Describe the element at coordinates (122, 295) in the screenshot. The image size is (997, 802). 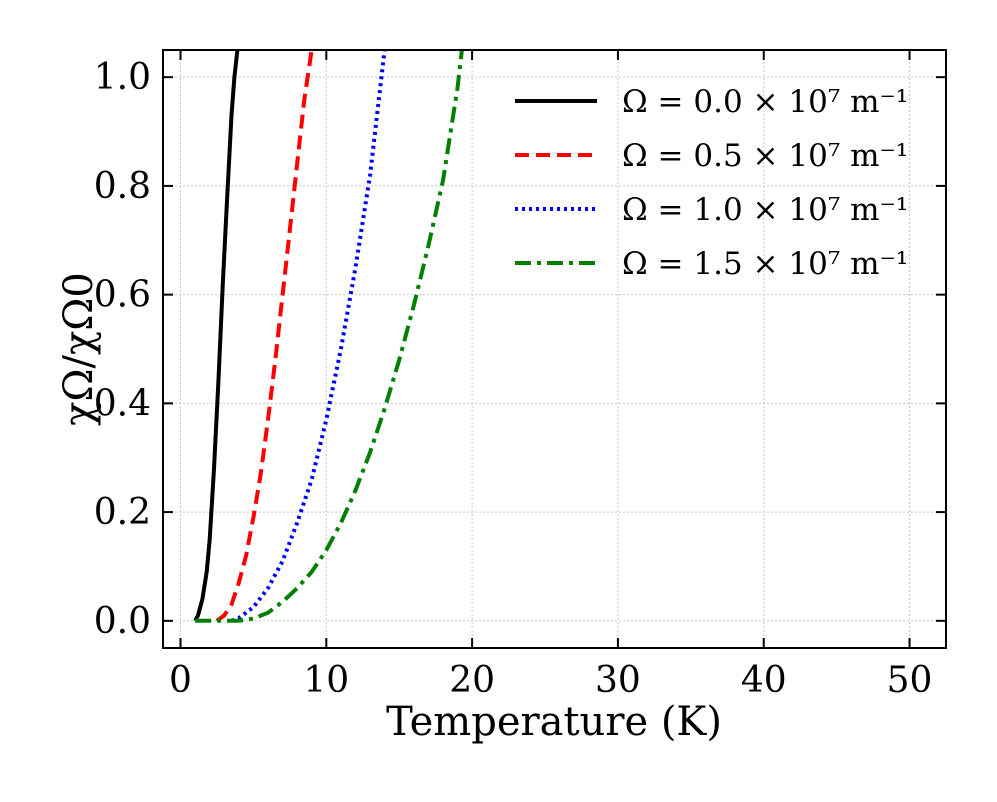
I see `y-tick-label: 0.6` at that location.